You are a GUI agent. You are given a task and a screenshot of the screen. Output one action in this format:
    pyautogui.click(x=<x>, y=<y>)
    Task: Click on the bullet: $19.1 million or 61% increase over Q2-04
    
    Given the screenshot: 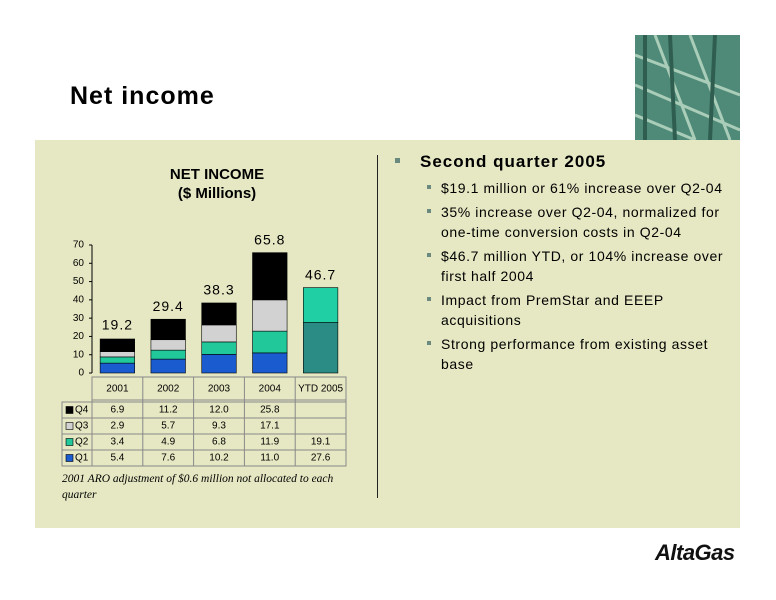 What is the action you would take?
    pyautogui.click(x=567, y=188)
    